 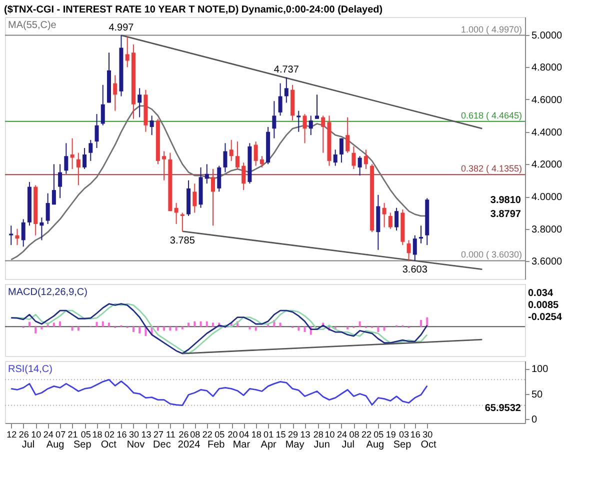 What do you see at coordinates (541, 293) in the screenshot?
I see `text: 0.034` at bounding box center [541, 293].